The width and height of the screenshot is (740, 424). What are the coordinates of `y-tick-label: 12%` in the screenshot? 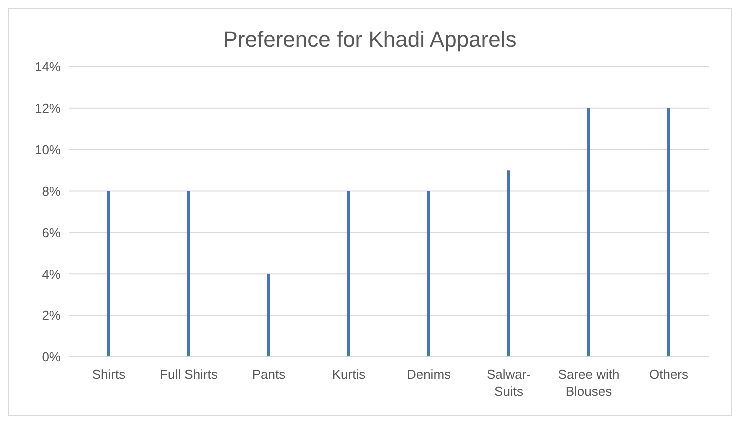 It's located at (48, 108).